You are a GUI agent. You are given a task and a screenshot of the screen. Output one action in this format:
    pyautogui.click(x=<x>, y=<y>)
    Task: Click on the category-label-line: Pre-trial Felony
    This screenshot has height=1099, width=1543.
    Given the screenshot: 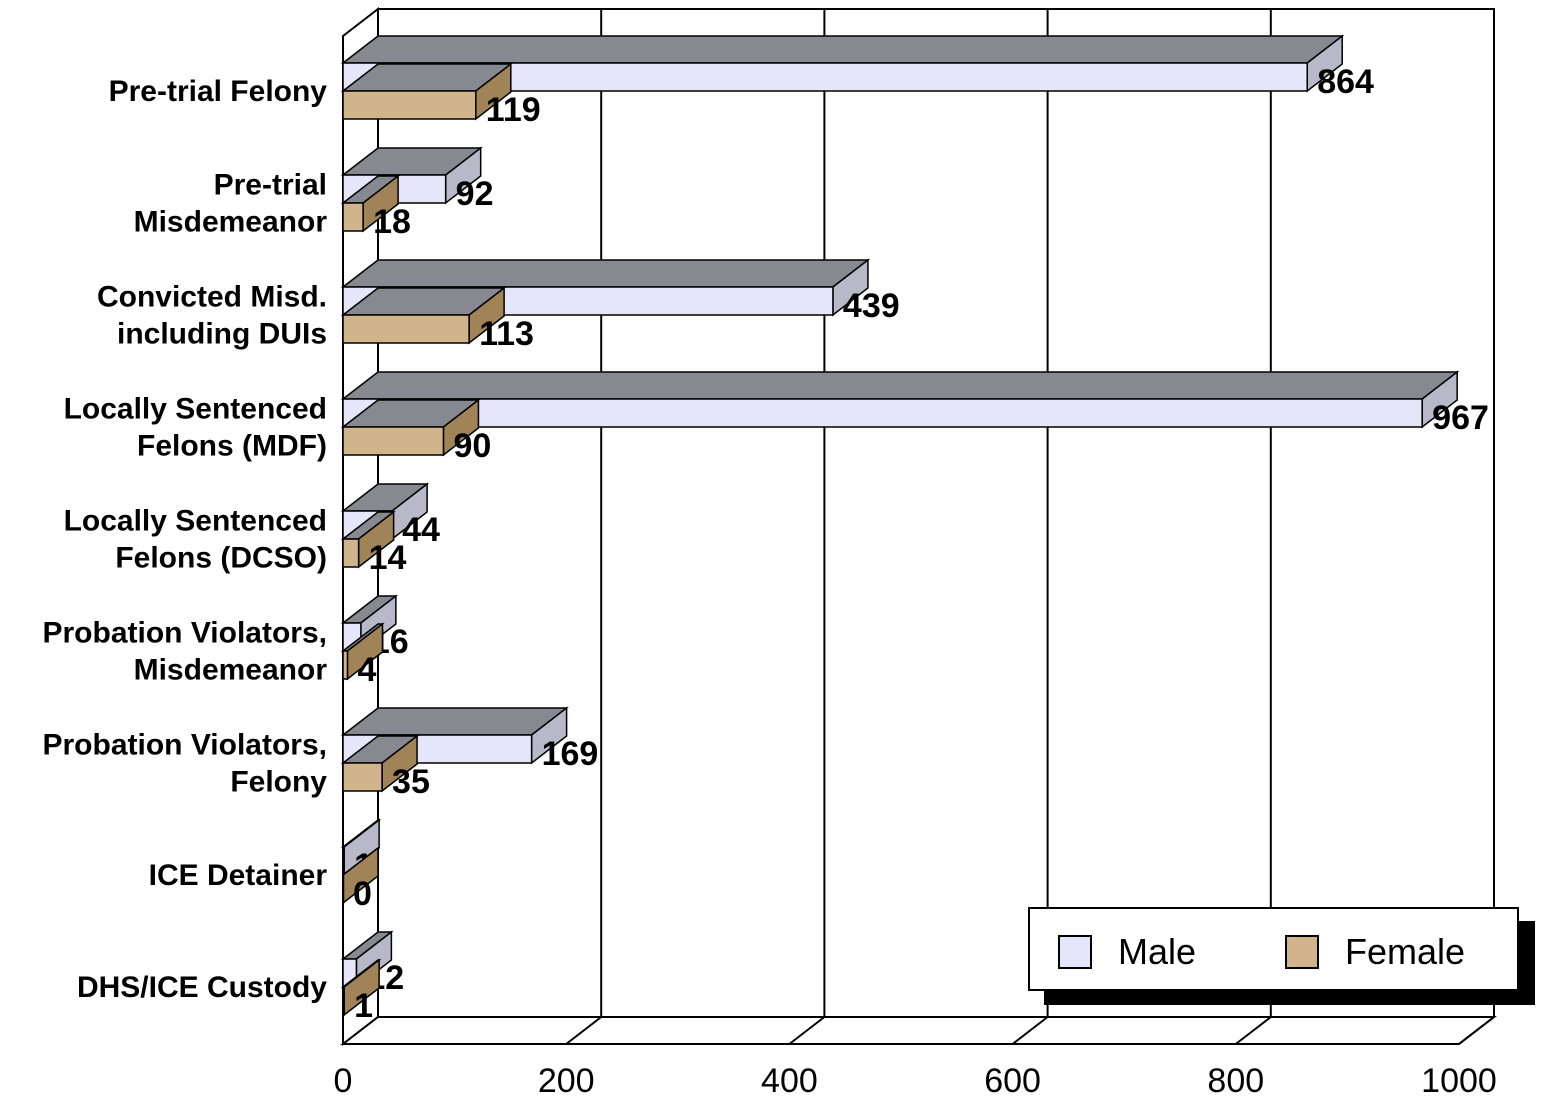 What is the action you would take?
    pyautogui.click(x=218, y=91)
    